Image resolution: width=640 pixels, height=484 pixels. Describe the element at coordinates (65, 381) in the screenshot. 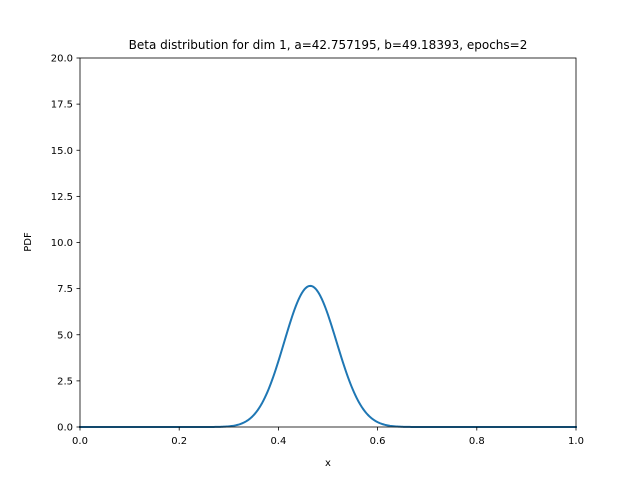

I see `y-tick-label: 2.5` at that location.